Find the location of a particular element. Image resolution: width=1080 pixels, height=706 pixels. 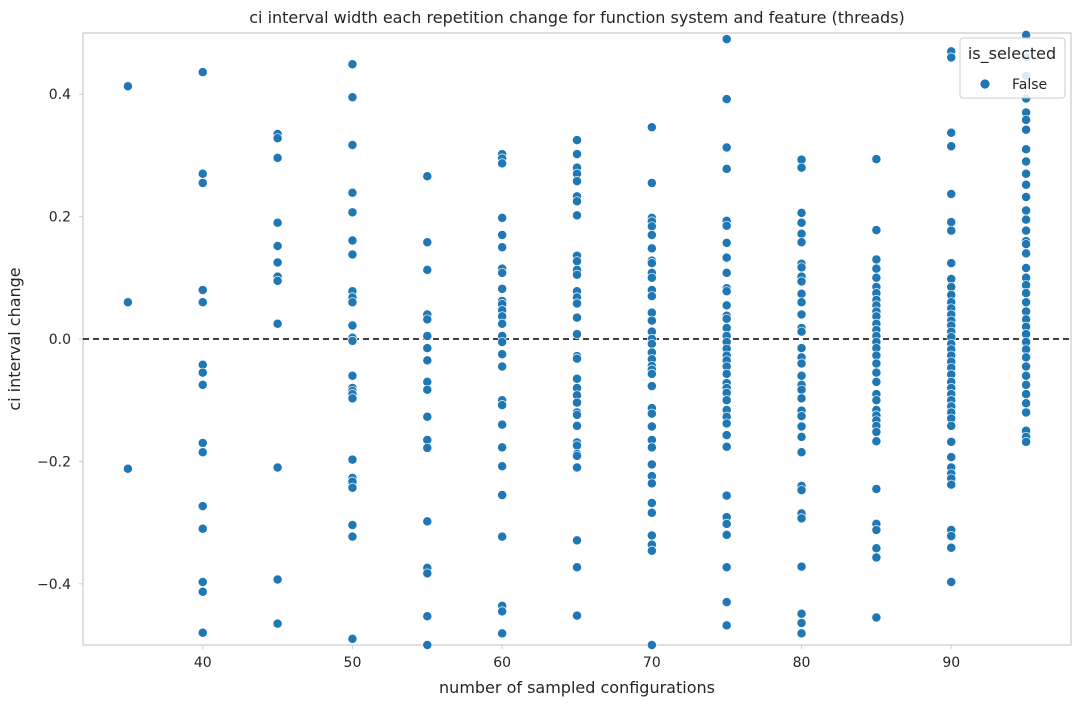

y-tick-label: 0.4 is located at coordinates (60, 95).